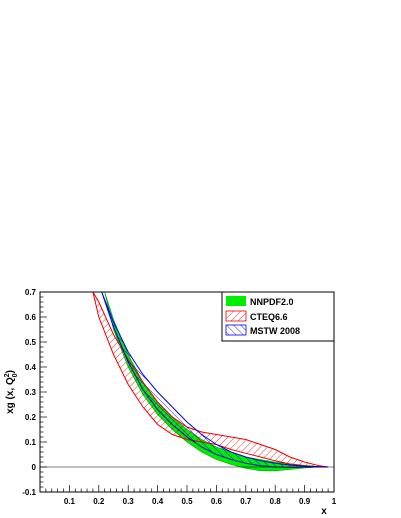  Describe the element at coordinates (276, 501) in the screenshot. I see `x-tick-label: 0.8` at that location.